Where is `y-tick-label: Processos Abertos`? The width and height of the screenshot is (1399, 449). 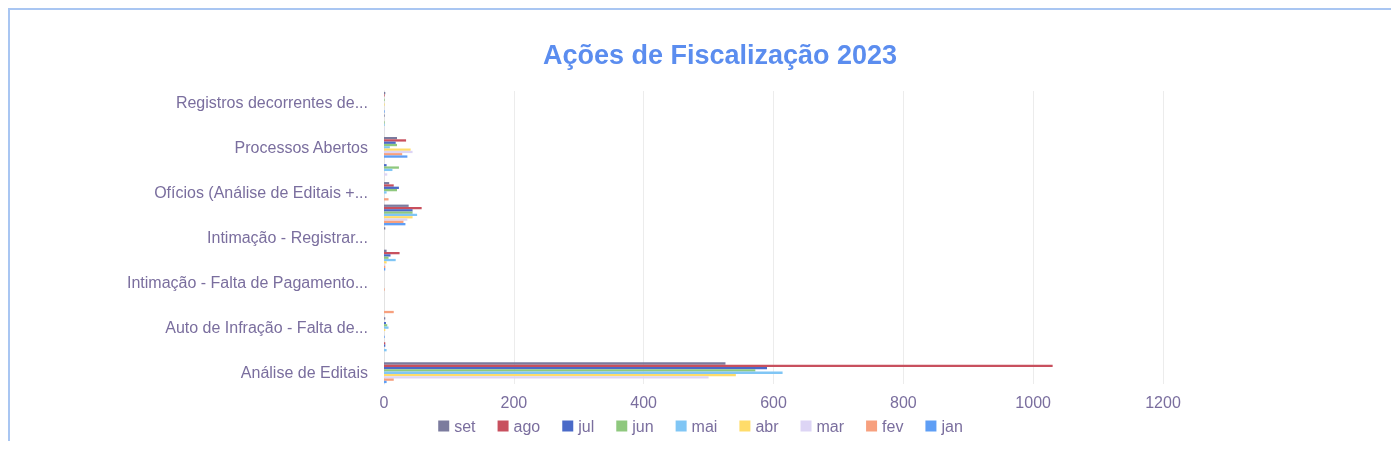 y-tick-label: Processos Abertos is located at coordinates (301, 147).